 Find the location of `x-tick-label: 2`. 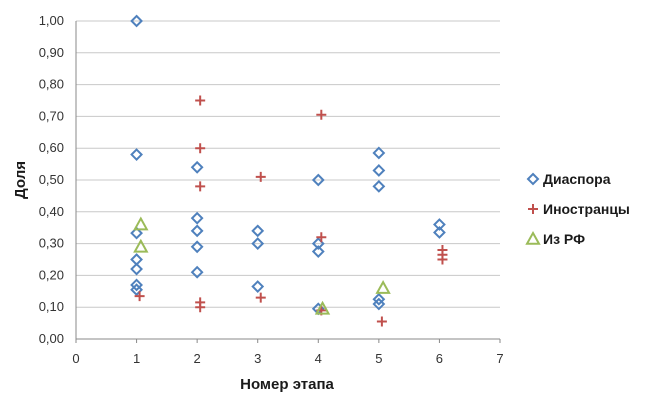

x-tick-label: 2 is located at coordinates (197, 358).